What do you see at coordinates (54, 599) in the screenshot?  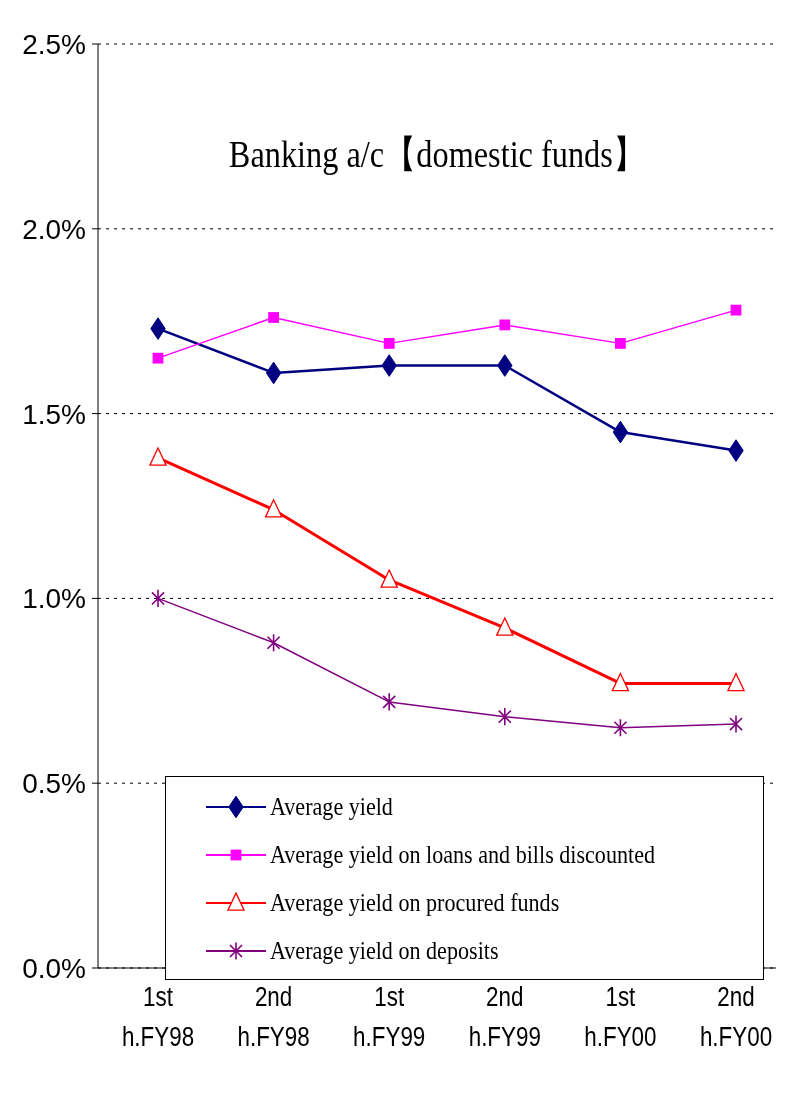 I see `y-tick-label: 1.0%` at bounding box center [54, 599].